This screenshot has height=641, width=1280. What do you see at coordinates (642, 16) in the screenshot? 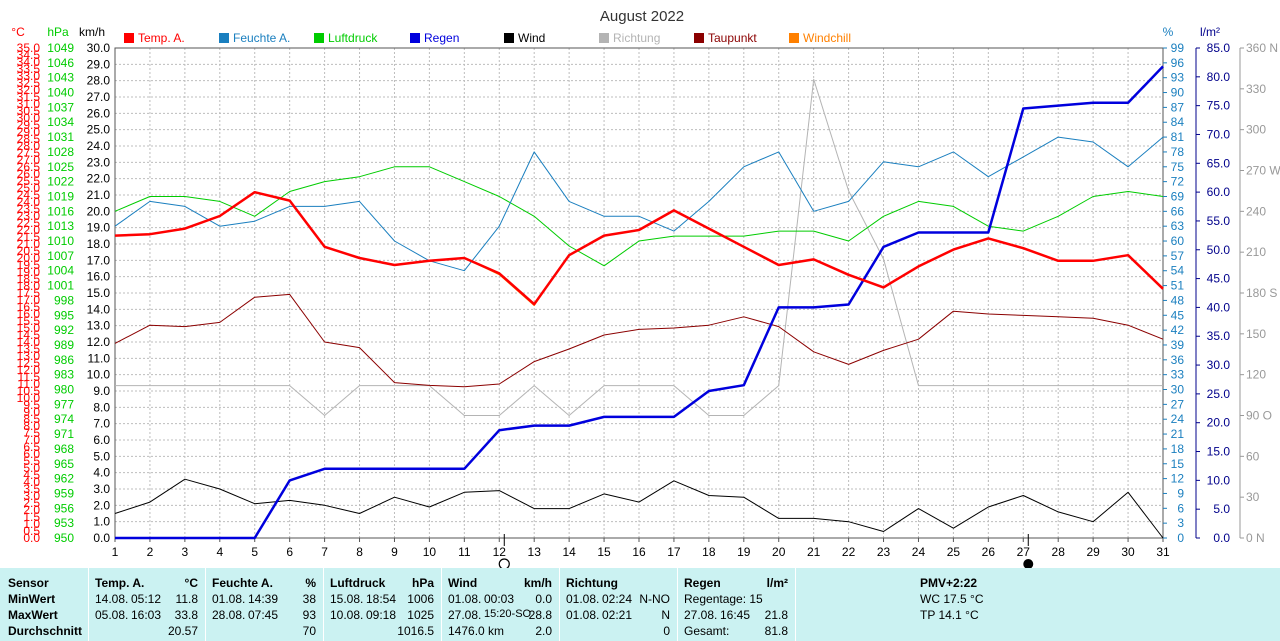
I see `chart-title: August 2022` at bounding box center [642, 16].